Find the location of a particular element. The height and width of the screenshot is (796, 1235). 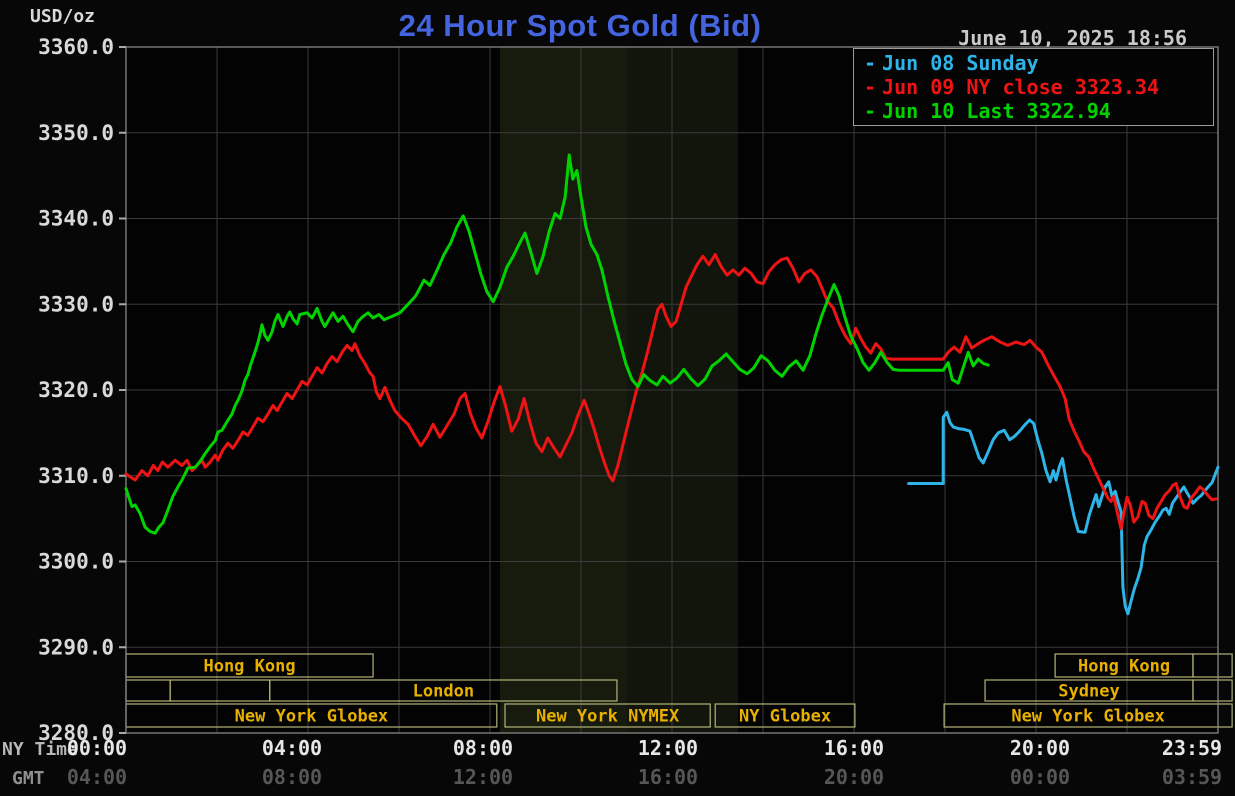

y-axis-label: 3330.0 is located at coordinates (76, 304).